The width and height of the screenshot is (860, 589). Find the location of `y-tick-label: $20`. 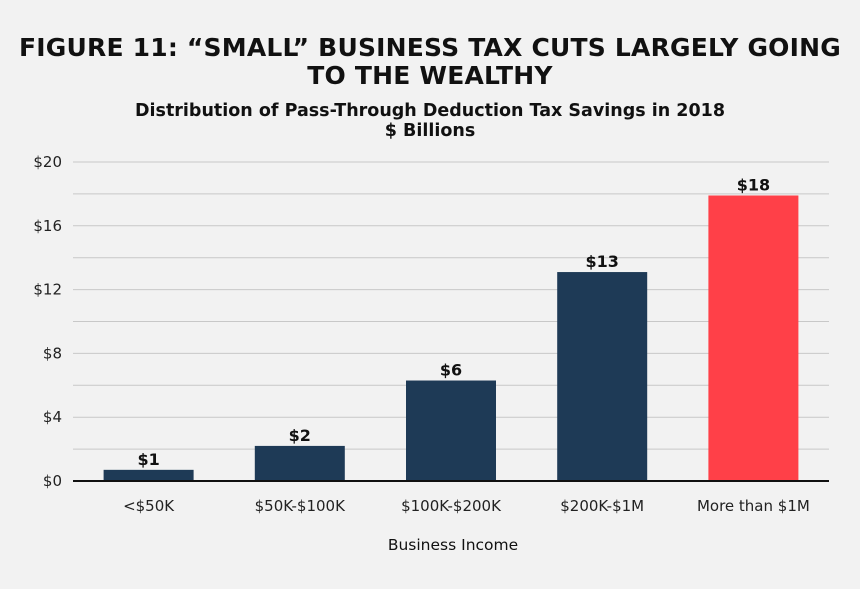

y-tick-label: $20 is located at coordinates (47, 162).